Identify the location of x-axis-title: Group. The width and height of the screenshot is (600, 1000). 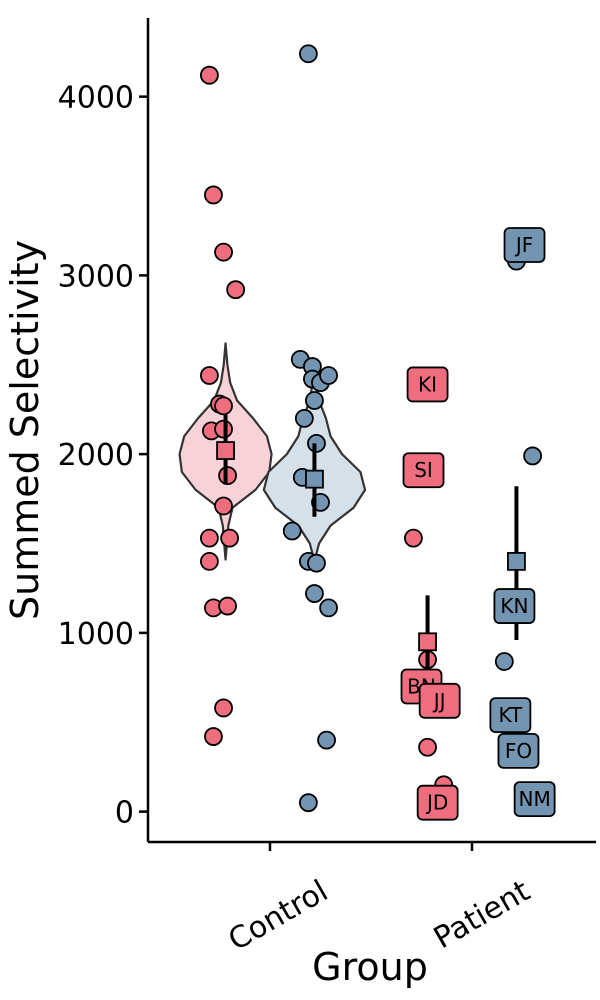
(370, 967).